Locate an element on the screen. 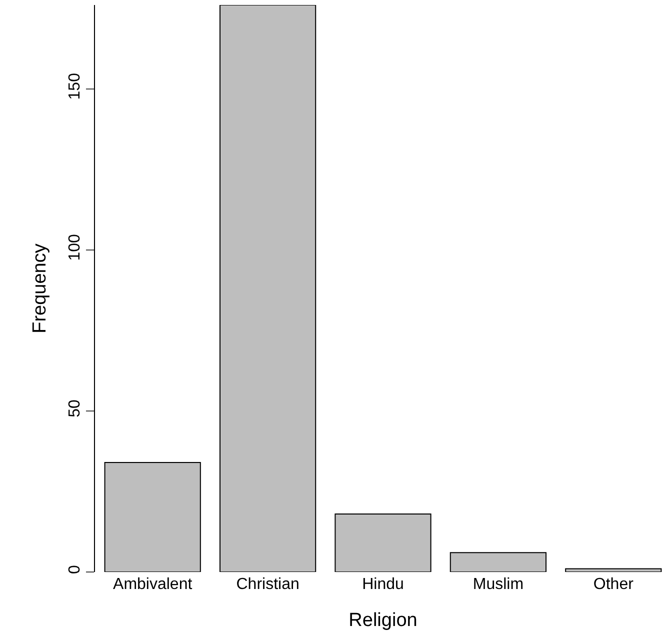  x-axis-title: Religion is located at coordinates (383, 620).